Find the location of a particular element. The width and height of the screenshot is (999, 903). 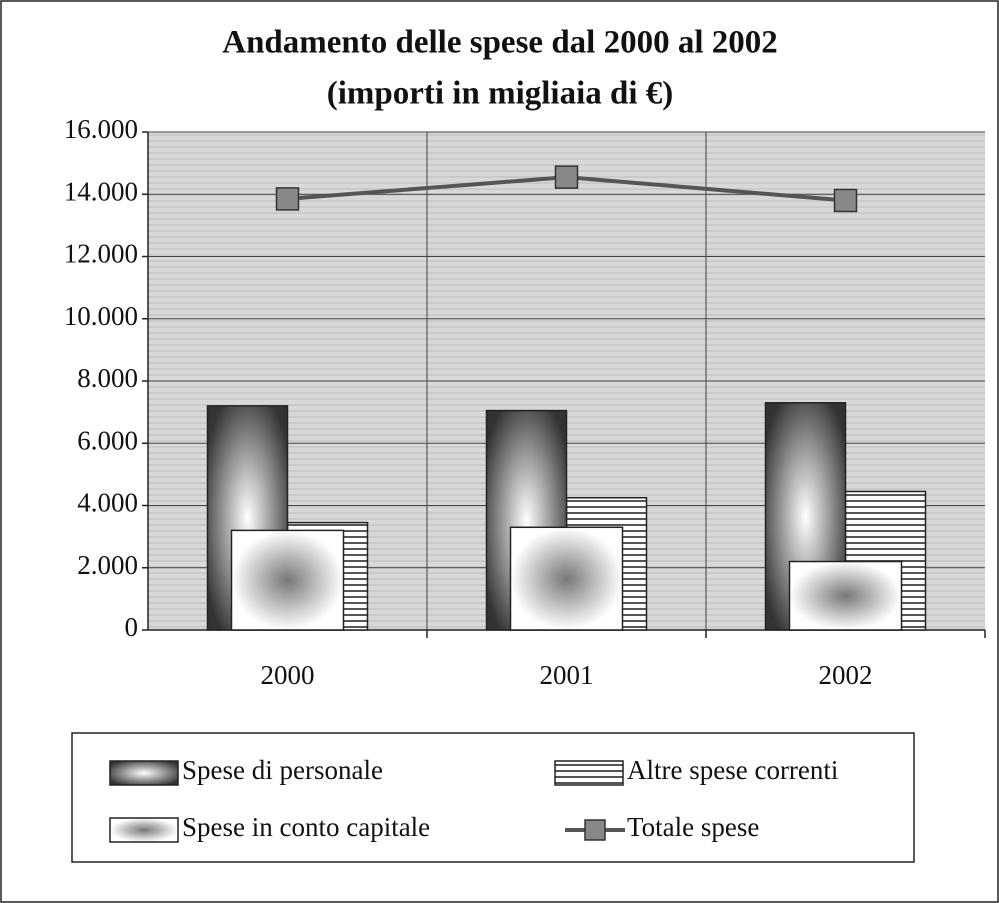

legend-label: Spese di personale is located at coordinates (282, 770).